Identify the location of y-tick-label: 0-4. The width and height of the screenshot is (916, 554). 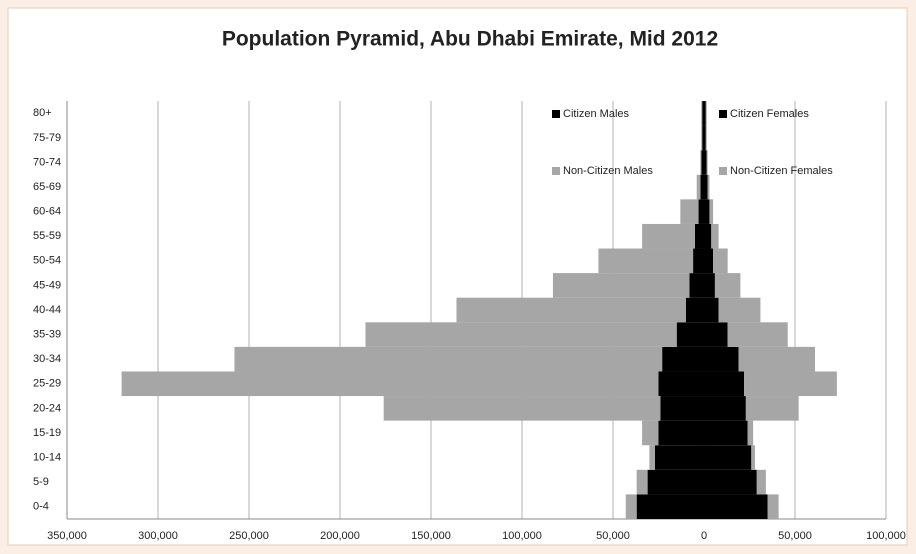
(41, 507).